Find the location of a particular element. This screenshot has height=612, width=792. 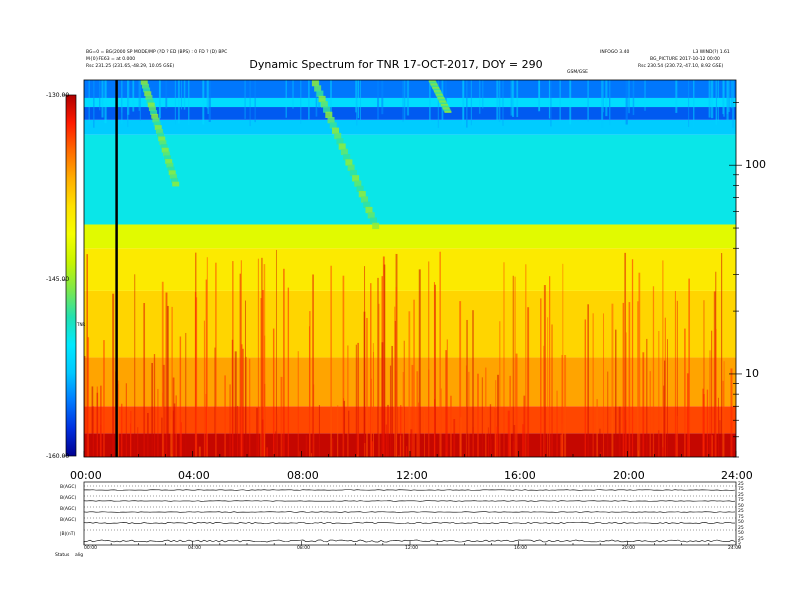

x-tick-label: 08:00 is located at coordinates (303, 475).